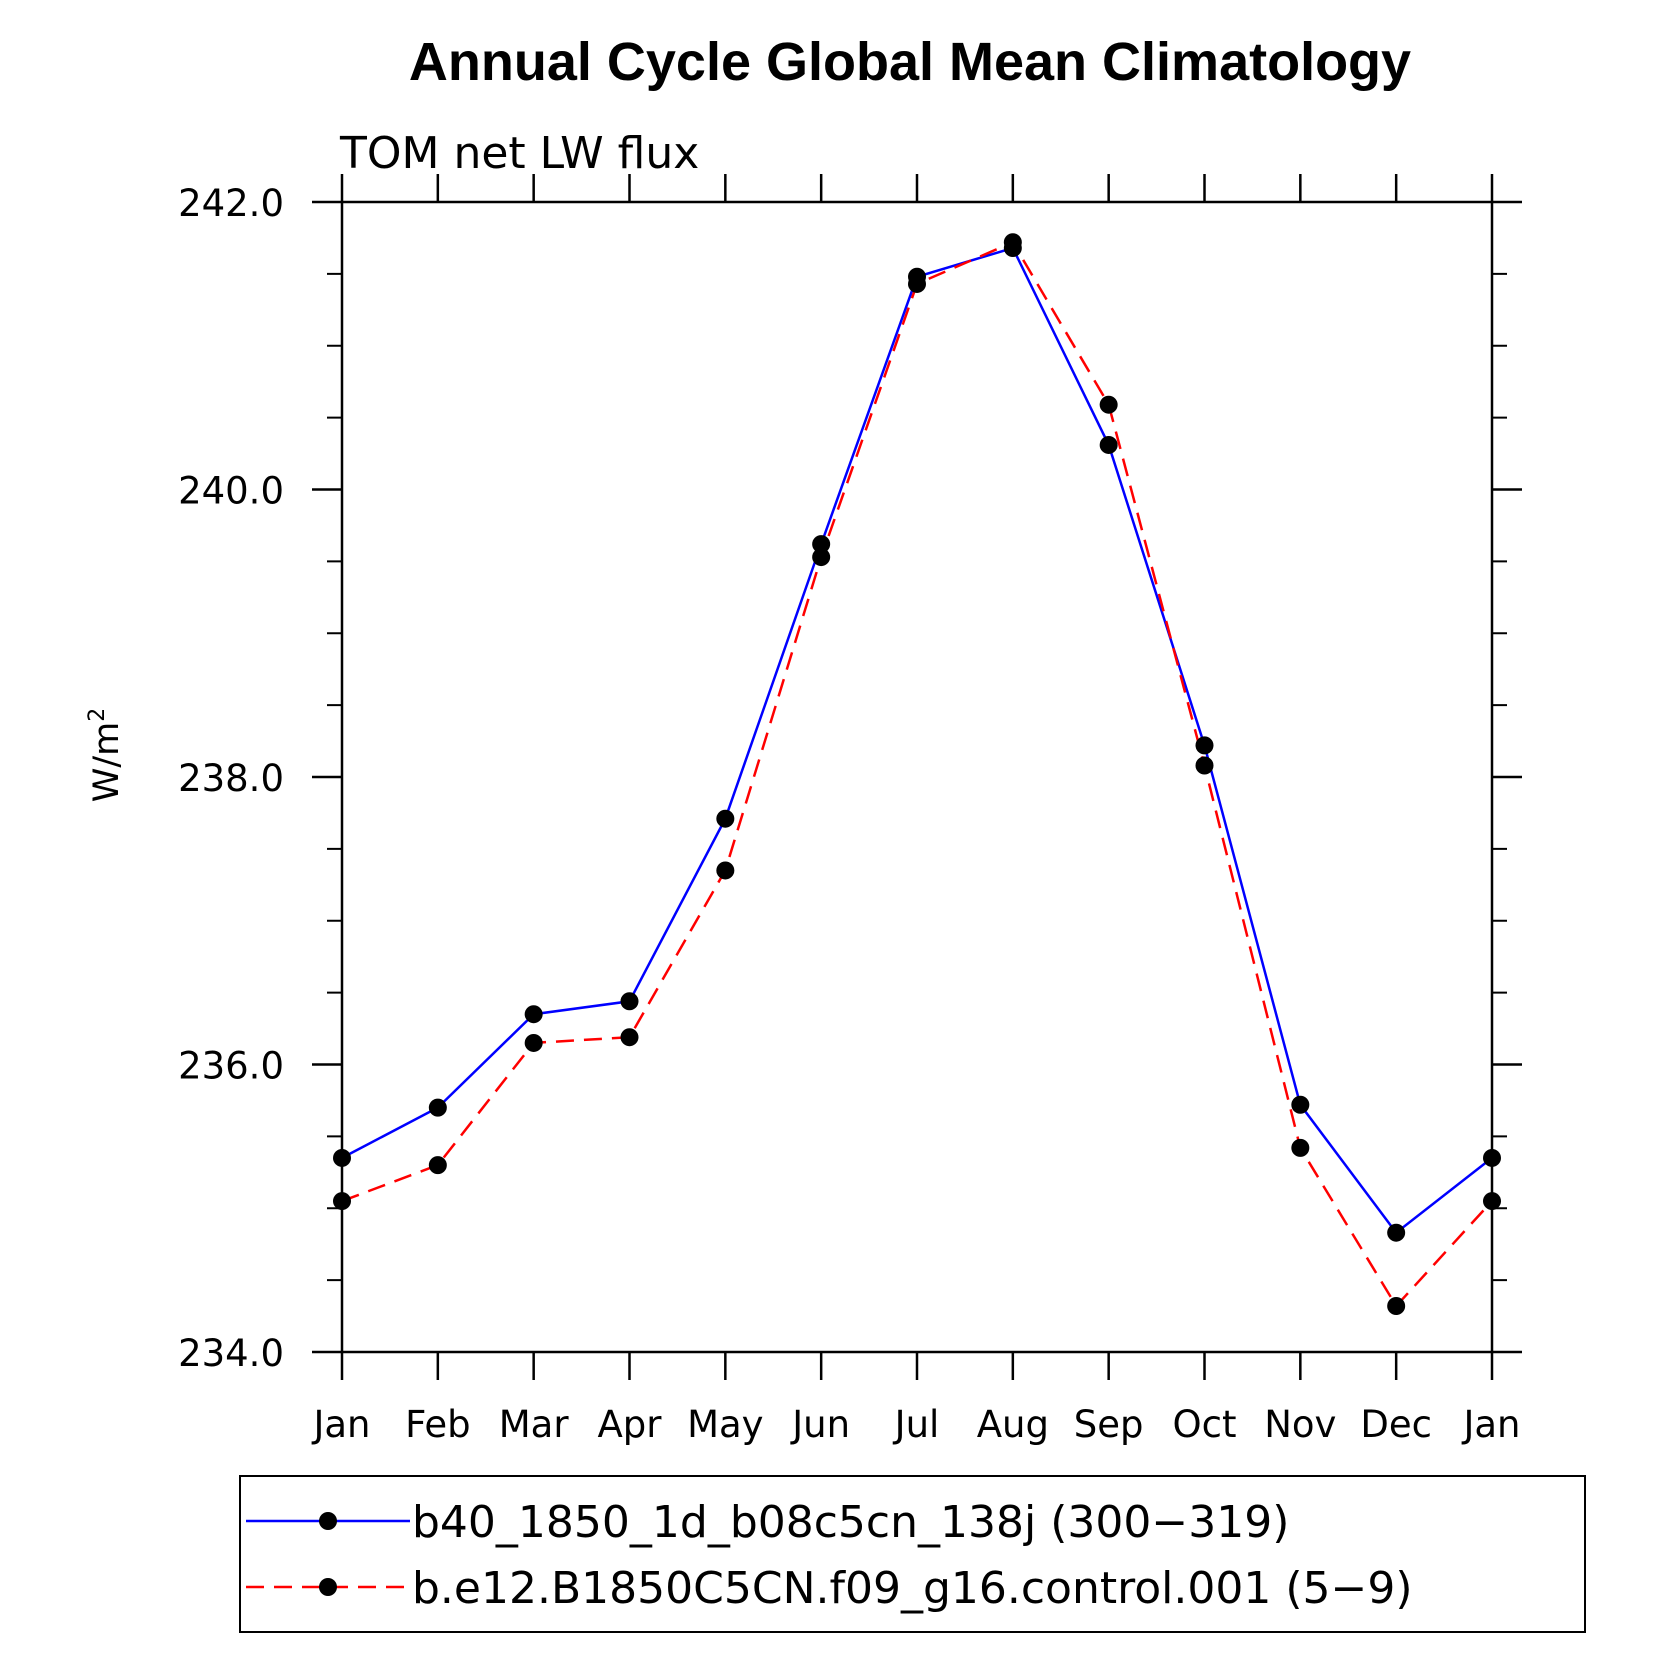 This screenshot has width=1658, height=1658. What do you see at coordinates (231, 778) in the screenshot?
I see `y-tick-label: 238.0` at bounding box center [231, 778].